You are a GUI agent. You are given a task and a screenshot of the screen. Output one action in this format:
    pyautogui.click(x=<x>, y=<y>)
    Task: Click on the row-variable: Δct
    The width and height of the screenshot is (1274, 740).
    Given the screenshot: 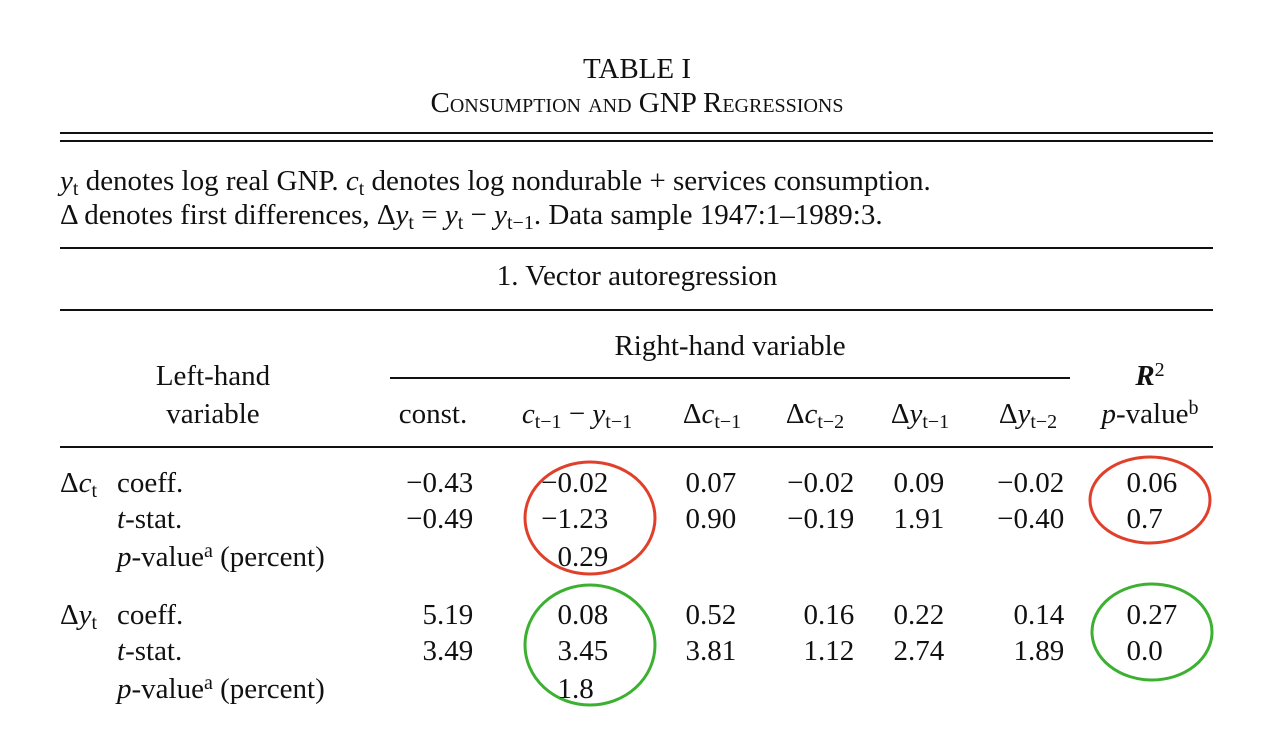 What is the action you would take?
    pyautogui.click(x=79, y=484)
    